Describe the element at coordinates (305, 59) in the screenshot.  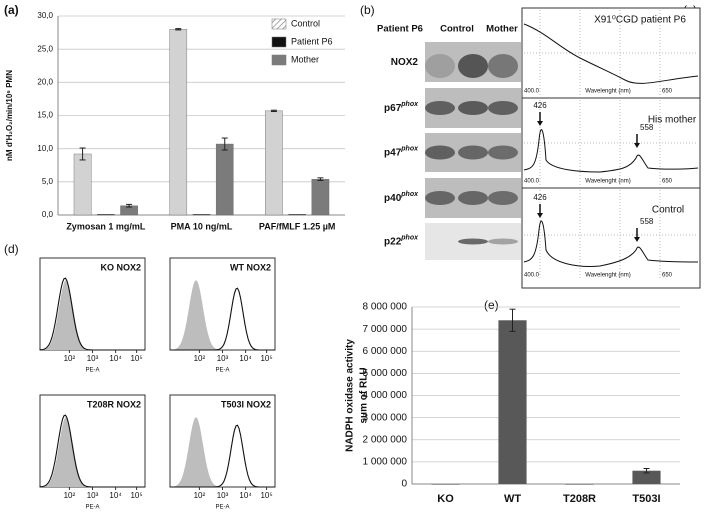
I see `legend-label: Mother` at that location.